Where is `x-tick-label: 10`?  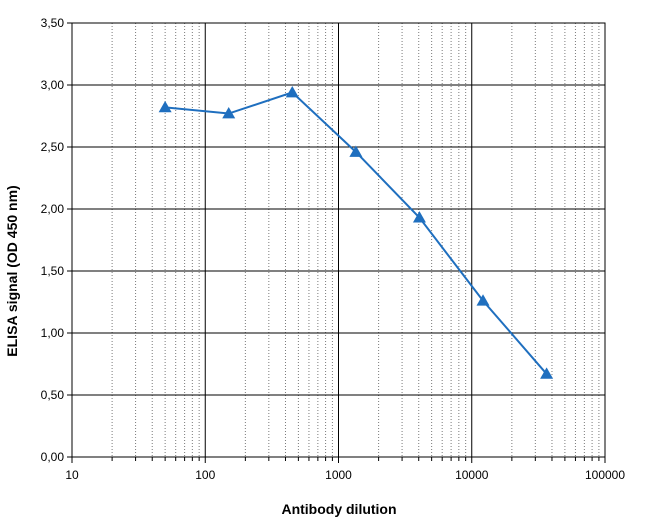
x-tick-label: 10 is located at coordinates (72, 475).